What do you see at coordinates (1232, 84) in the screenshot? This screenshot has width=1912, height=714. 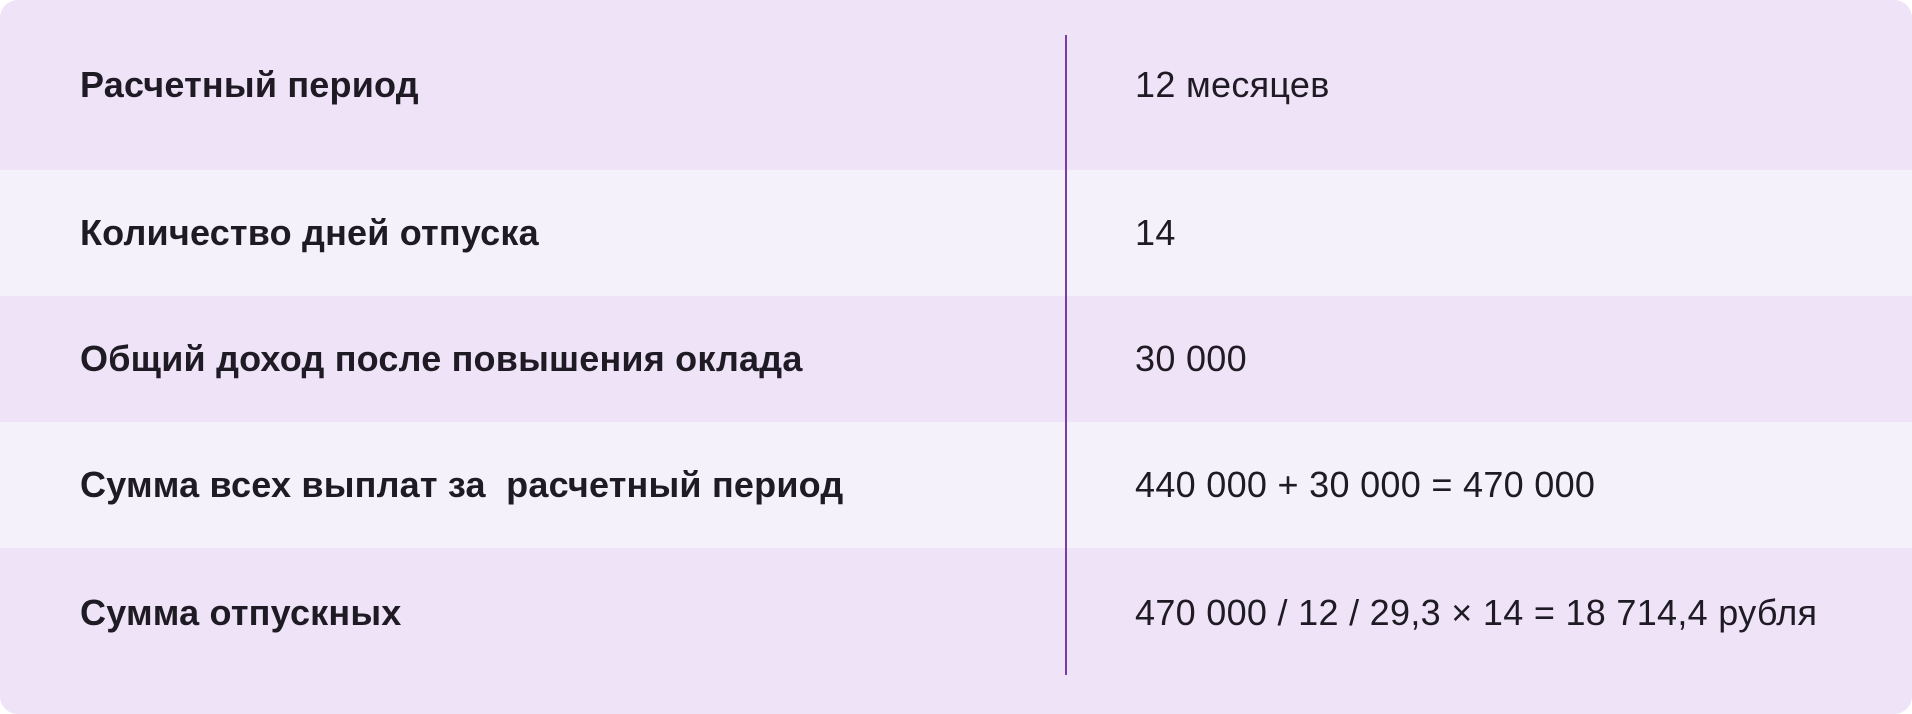 I see `row-value: 12 месяцев` at bounding box center [1232, 84].